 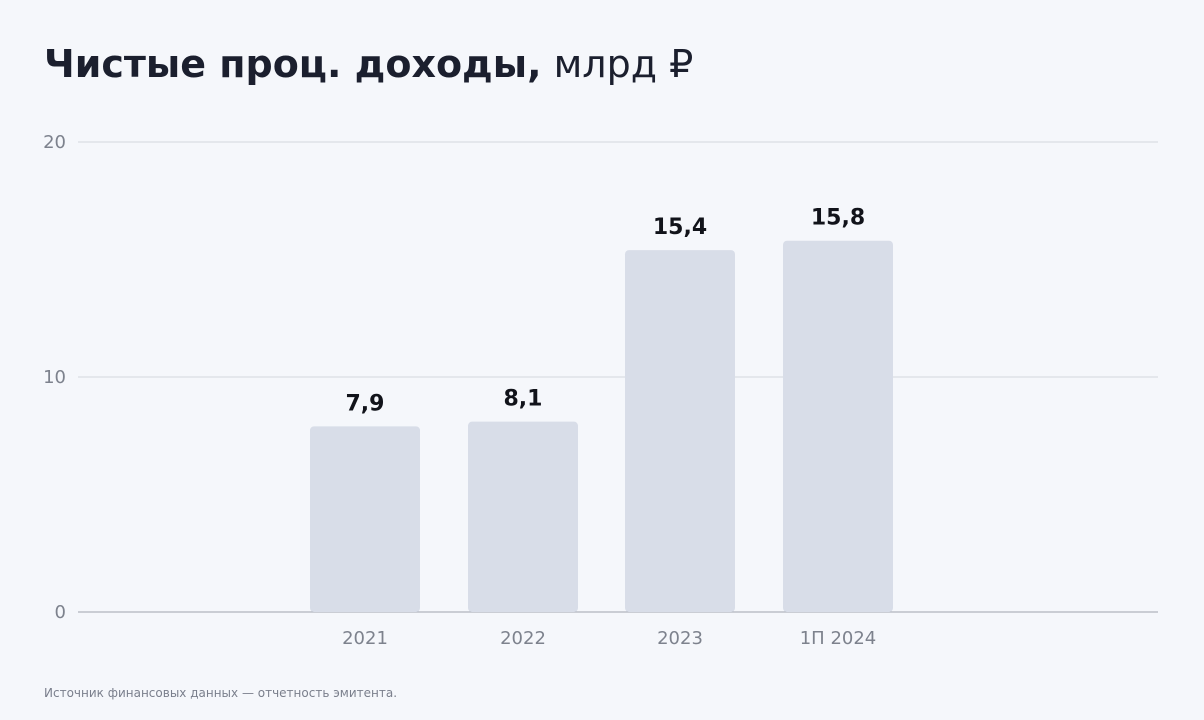 What do you see at coordinates (523, 638) in the screenshot?
I see `x-tick-label: 2022` at bounding box center [523, 638].